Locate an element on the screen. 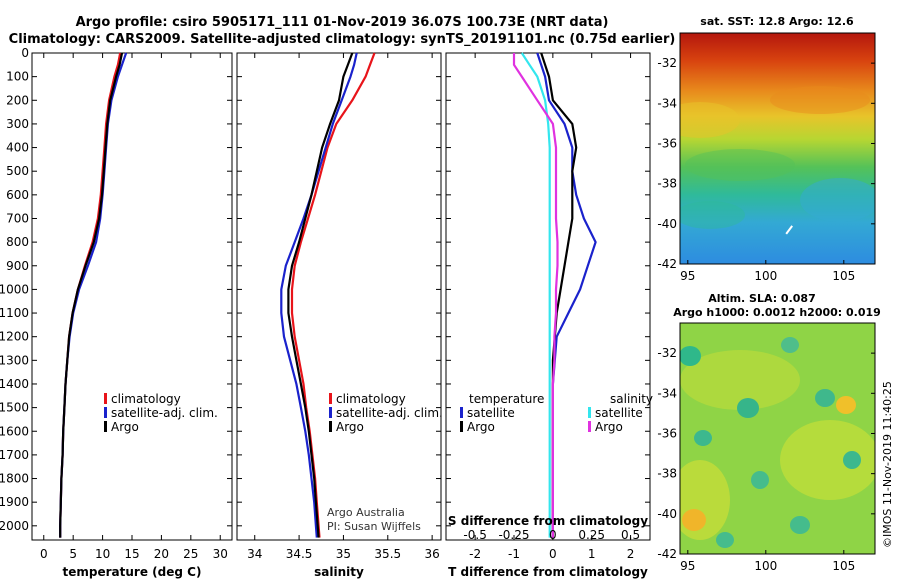 The height and width of the screenshot is (580, 900). x-tick-label: 36 is located at coordinates (431, 554).